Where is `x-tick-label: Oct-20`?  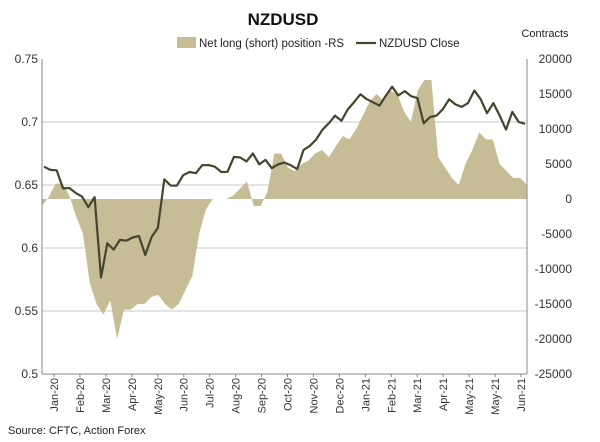 x-tick-label: Oct-20 is located at coordinates (289, 394).